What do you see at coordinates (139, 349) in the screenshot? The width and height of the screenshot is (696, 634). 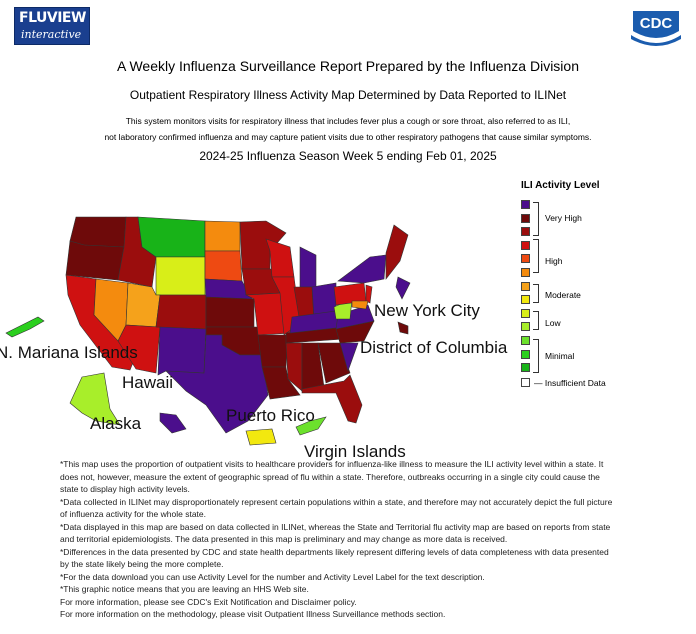 I see `state-arizona` at bounding box center [139, 349].